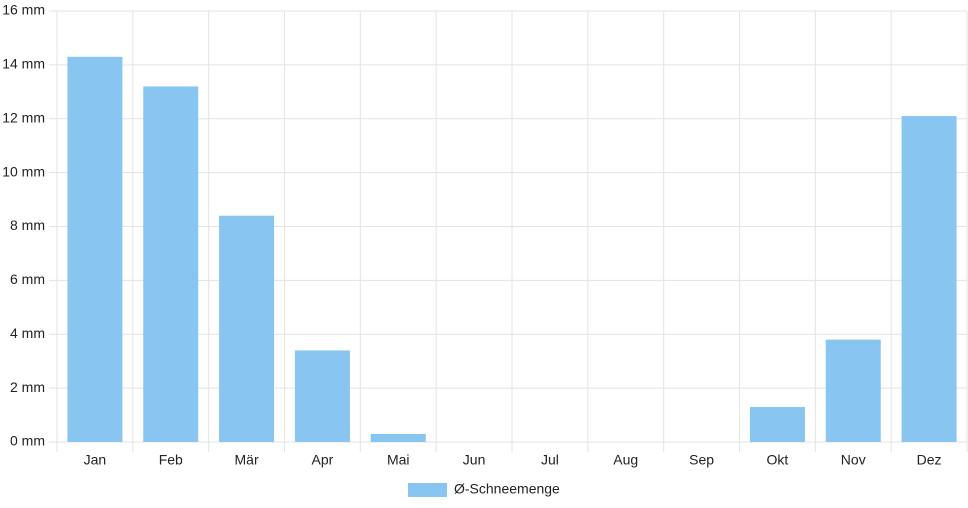 The image size is (968, 508). Describe the element at coordinates (27, 279) in the screenshot. I see `y-tick-label: 6 mm` at that location.